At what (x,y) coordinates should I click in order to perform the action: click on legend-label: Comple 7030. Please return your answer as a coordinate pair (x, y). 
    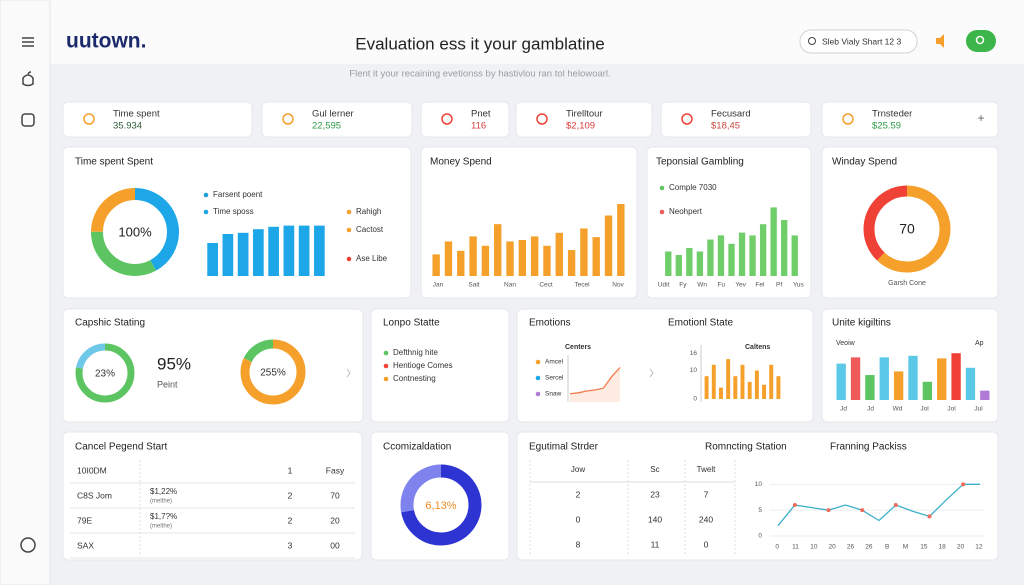
    Looking at the image, I should click on (693, 187).